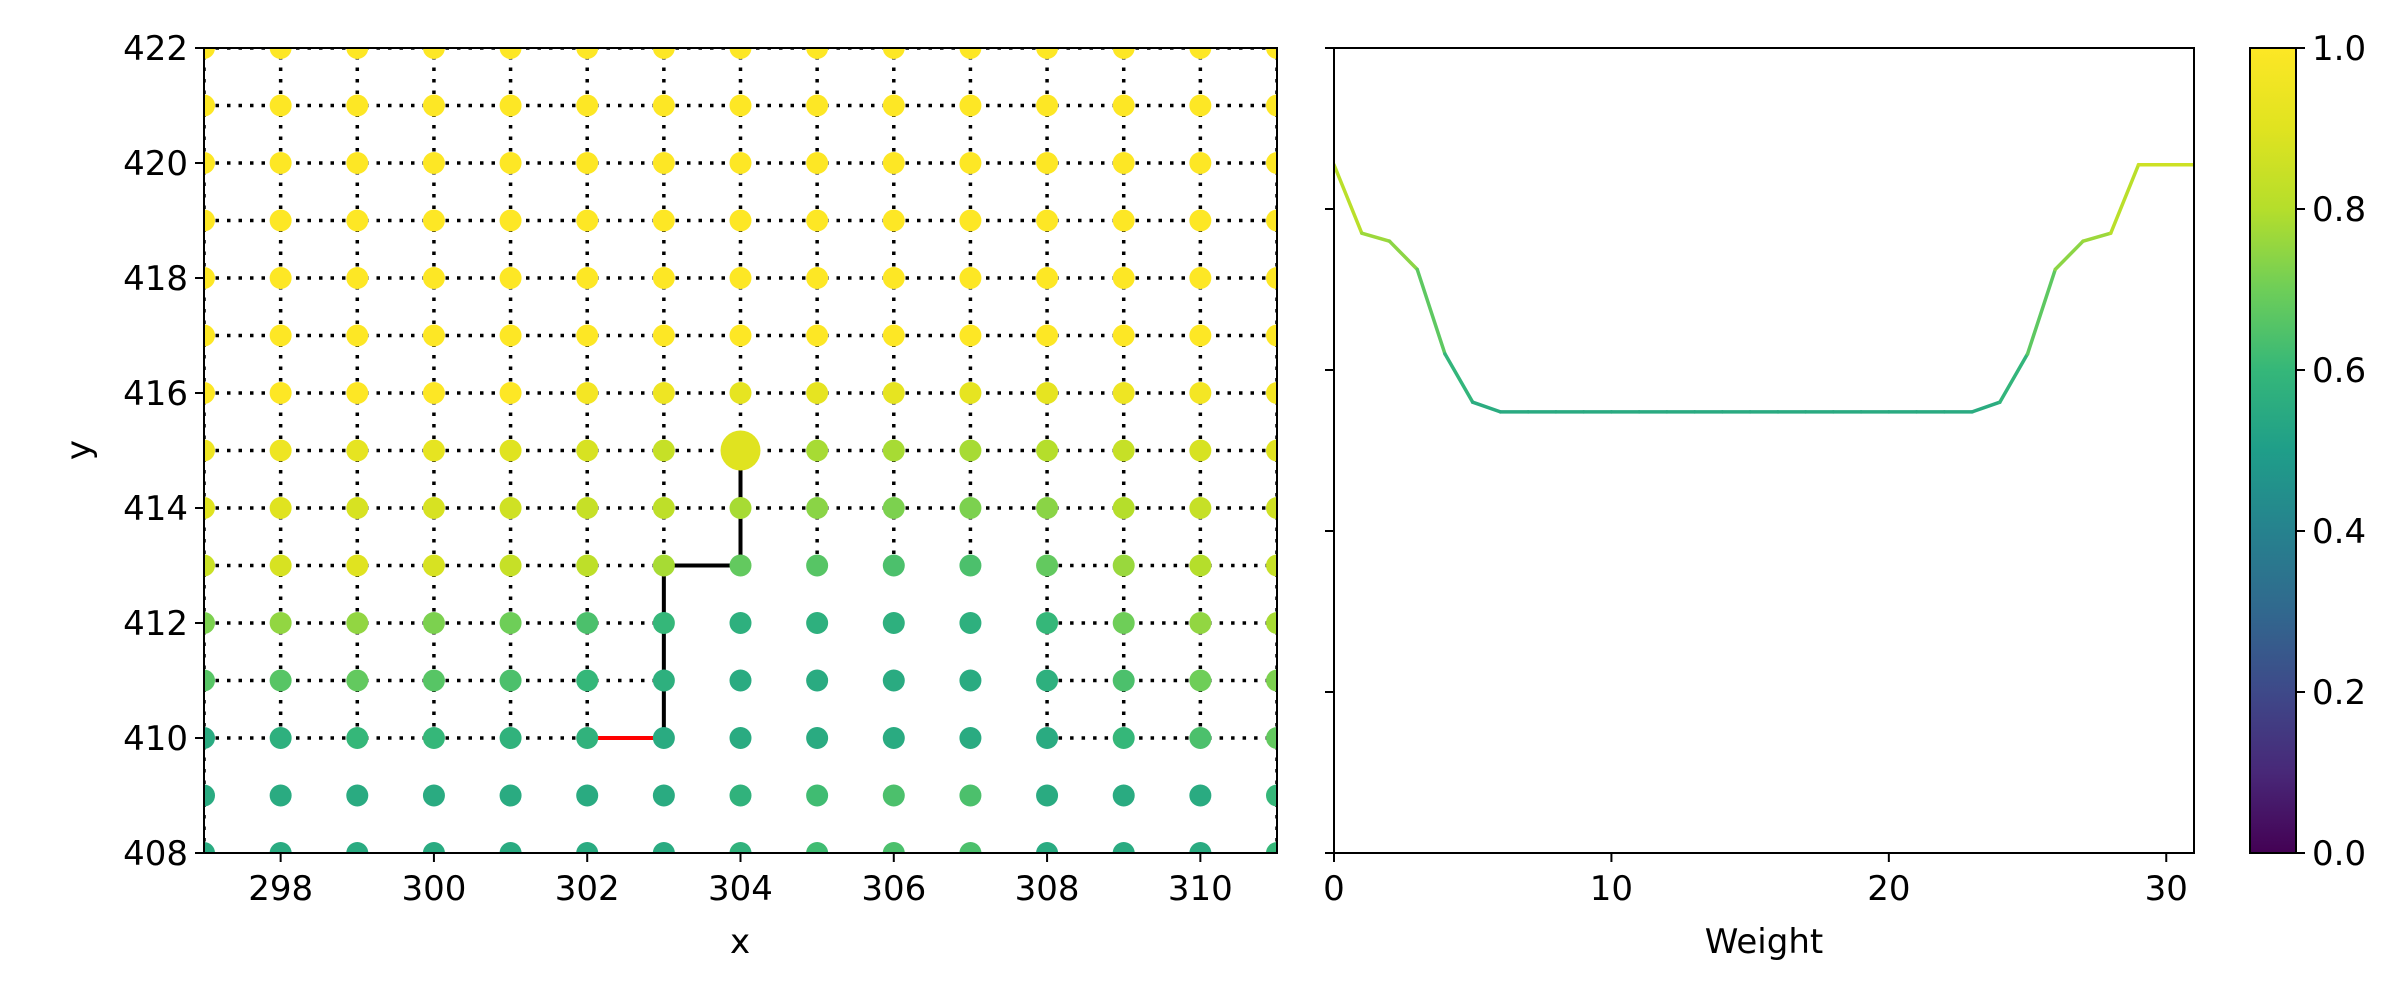  Describe the element at coordinates (79, 450) in the screenshot. I see `left-y-axis-label: y` at that location.